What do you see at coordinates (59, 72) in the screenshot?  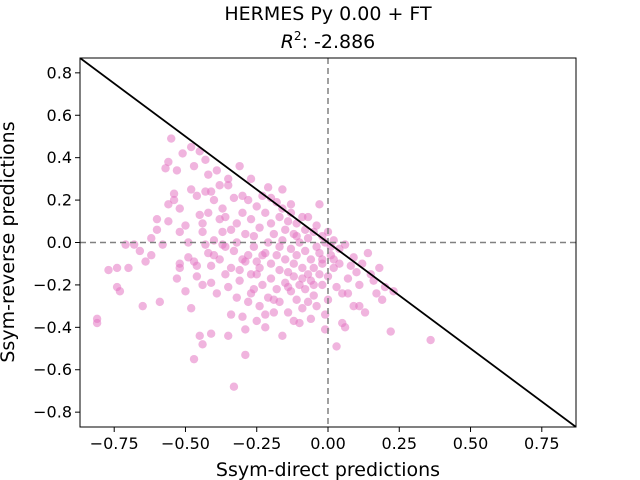 I see `y-tick-label: 0.8` at bounding box center [59, 72].